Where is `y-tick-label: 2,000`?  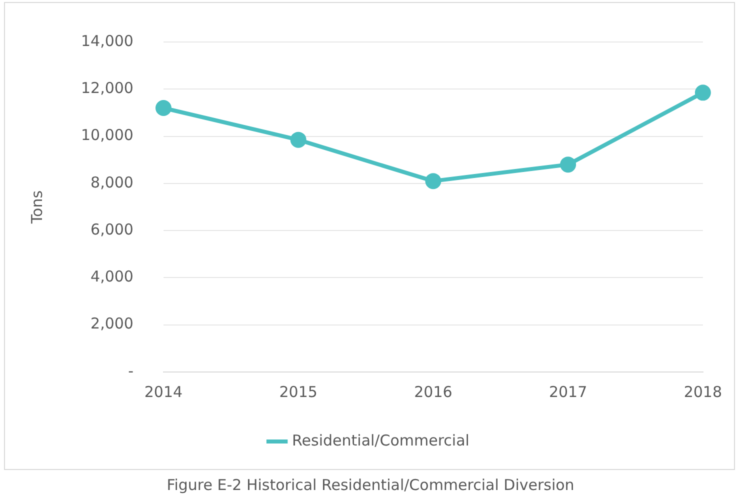 y-tick-label: 2,000 is located at coordinates (112, 323).